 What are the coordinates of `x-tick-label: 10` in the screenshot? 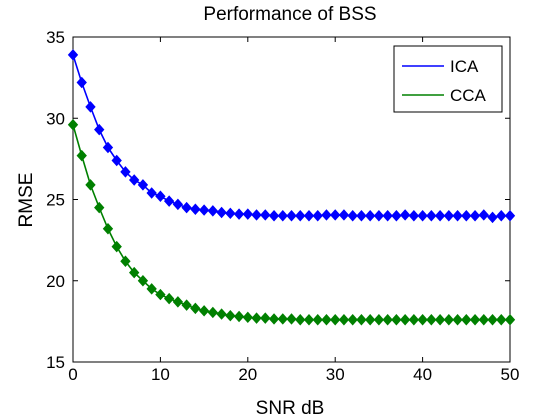 It's located at (160, 374).